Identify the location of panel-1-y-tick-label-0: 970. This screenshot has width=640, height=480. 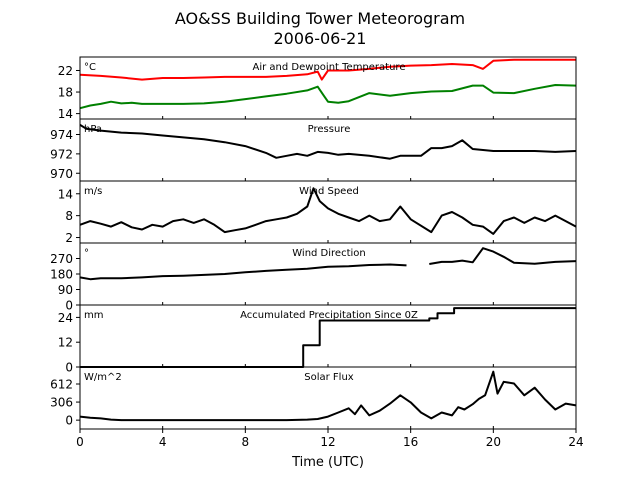
(61, 174).